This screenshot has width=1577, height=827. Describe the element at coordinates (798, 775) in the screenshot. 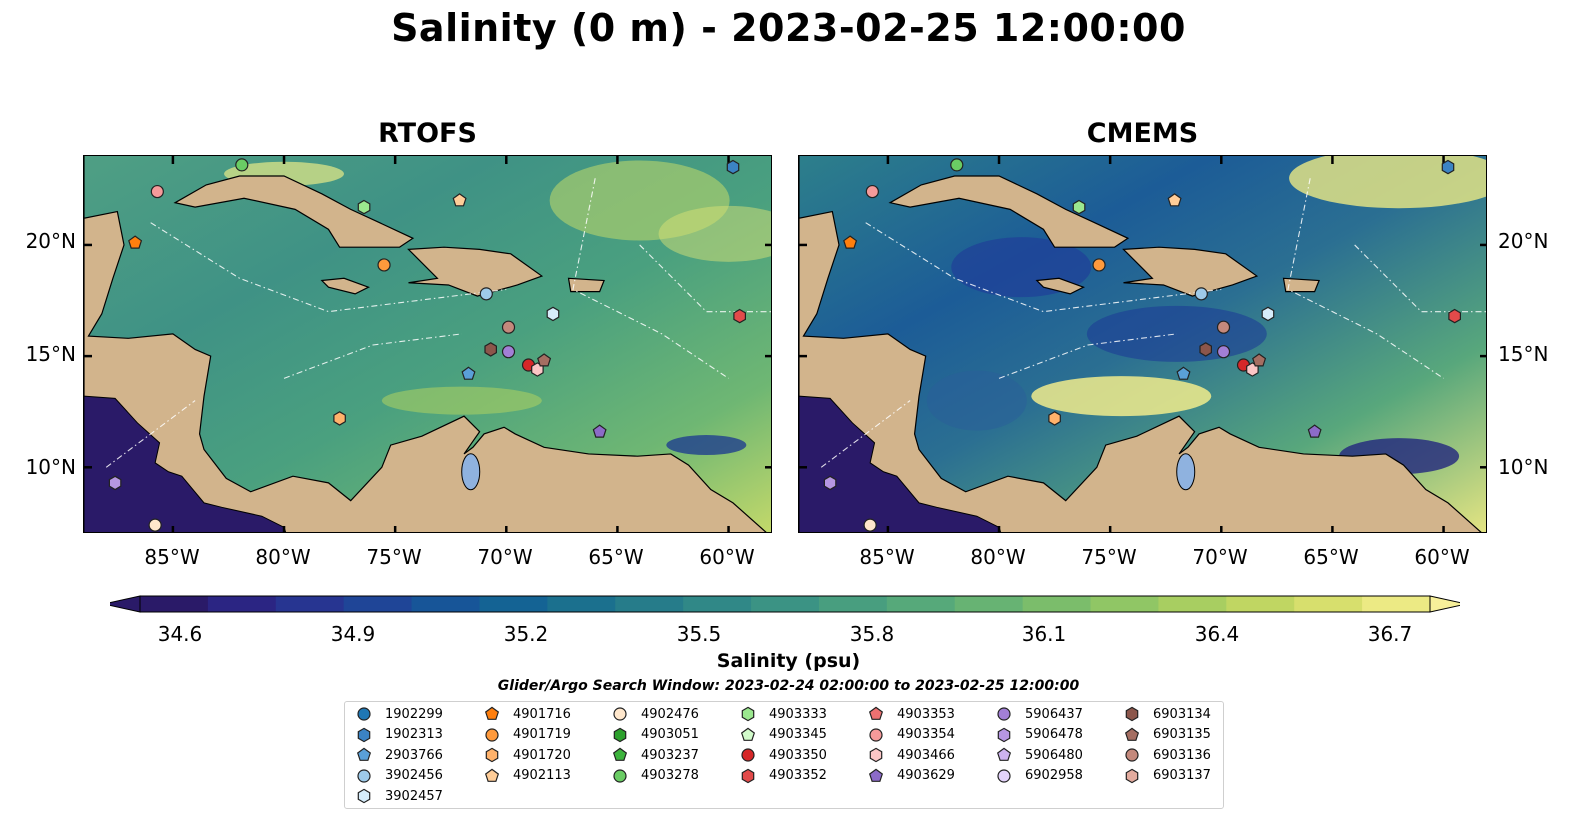

I see `legend-label: 4903352` at that location.